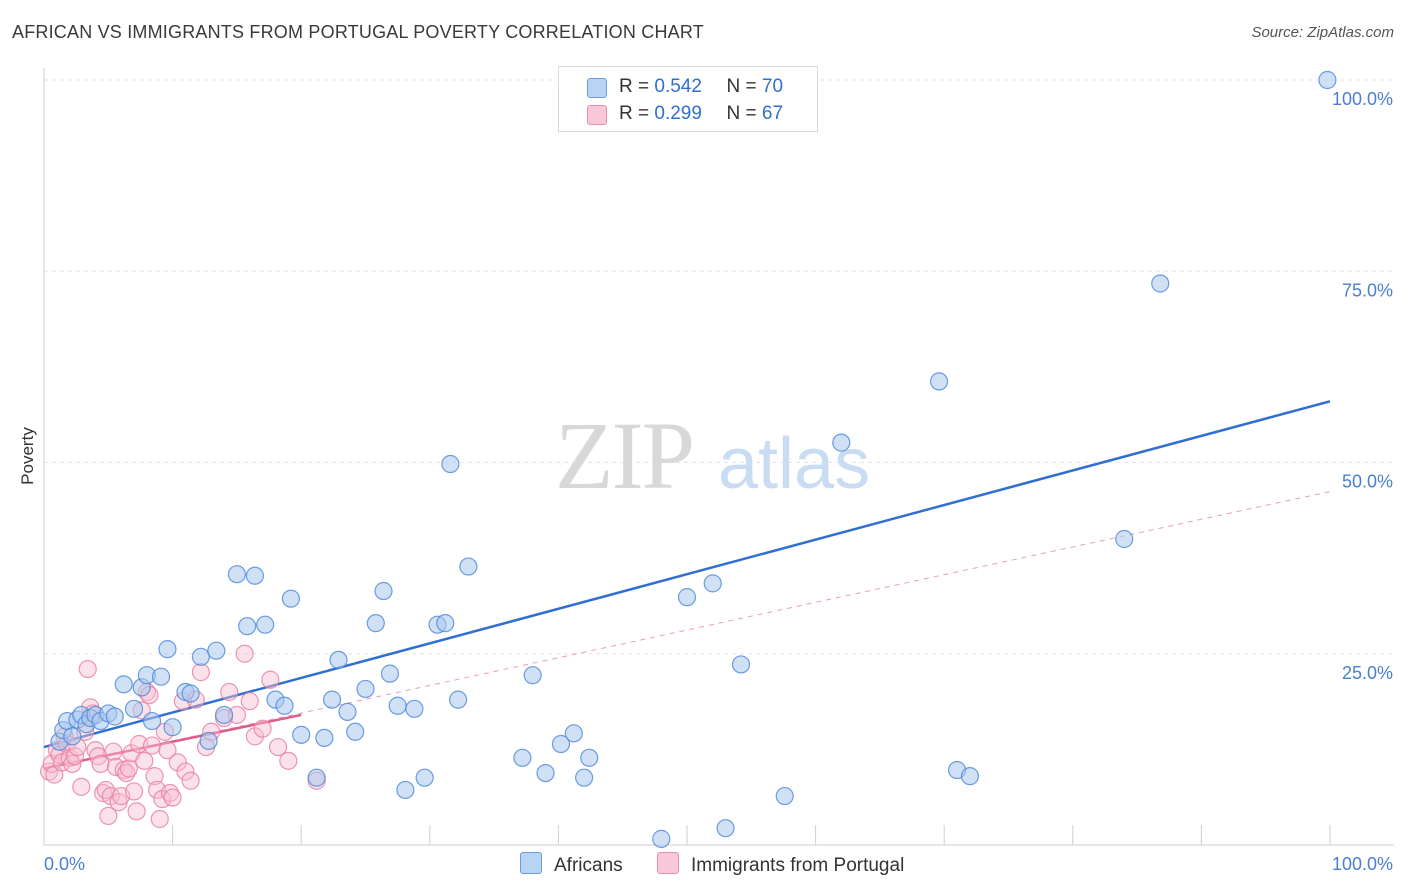 This screenshot has height=892, width=1406. What do you see at coordinates (597, 115) in the screenshot?
I see `legend-swatch-portugal` at bounding box center [597, 115].